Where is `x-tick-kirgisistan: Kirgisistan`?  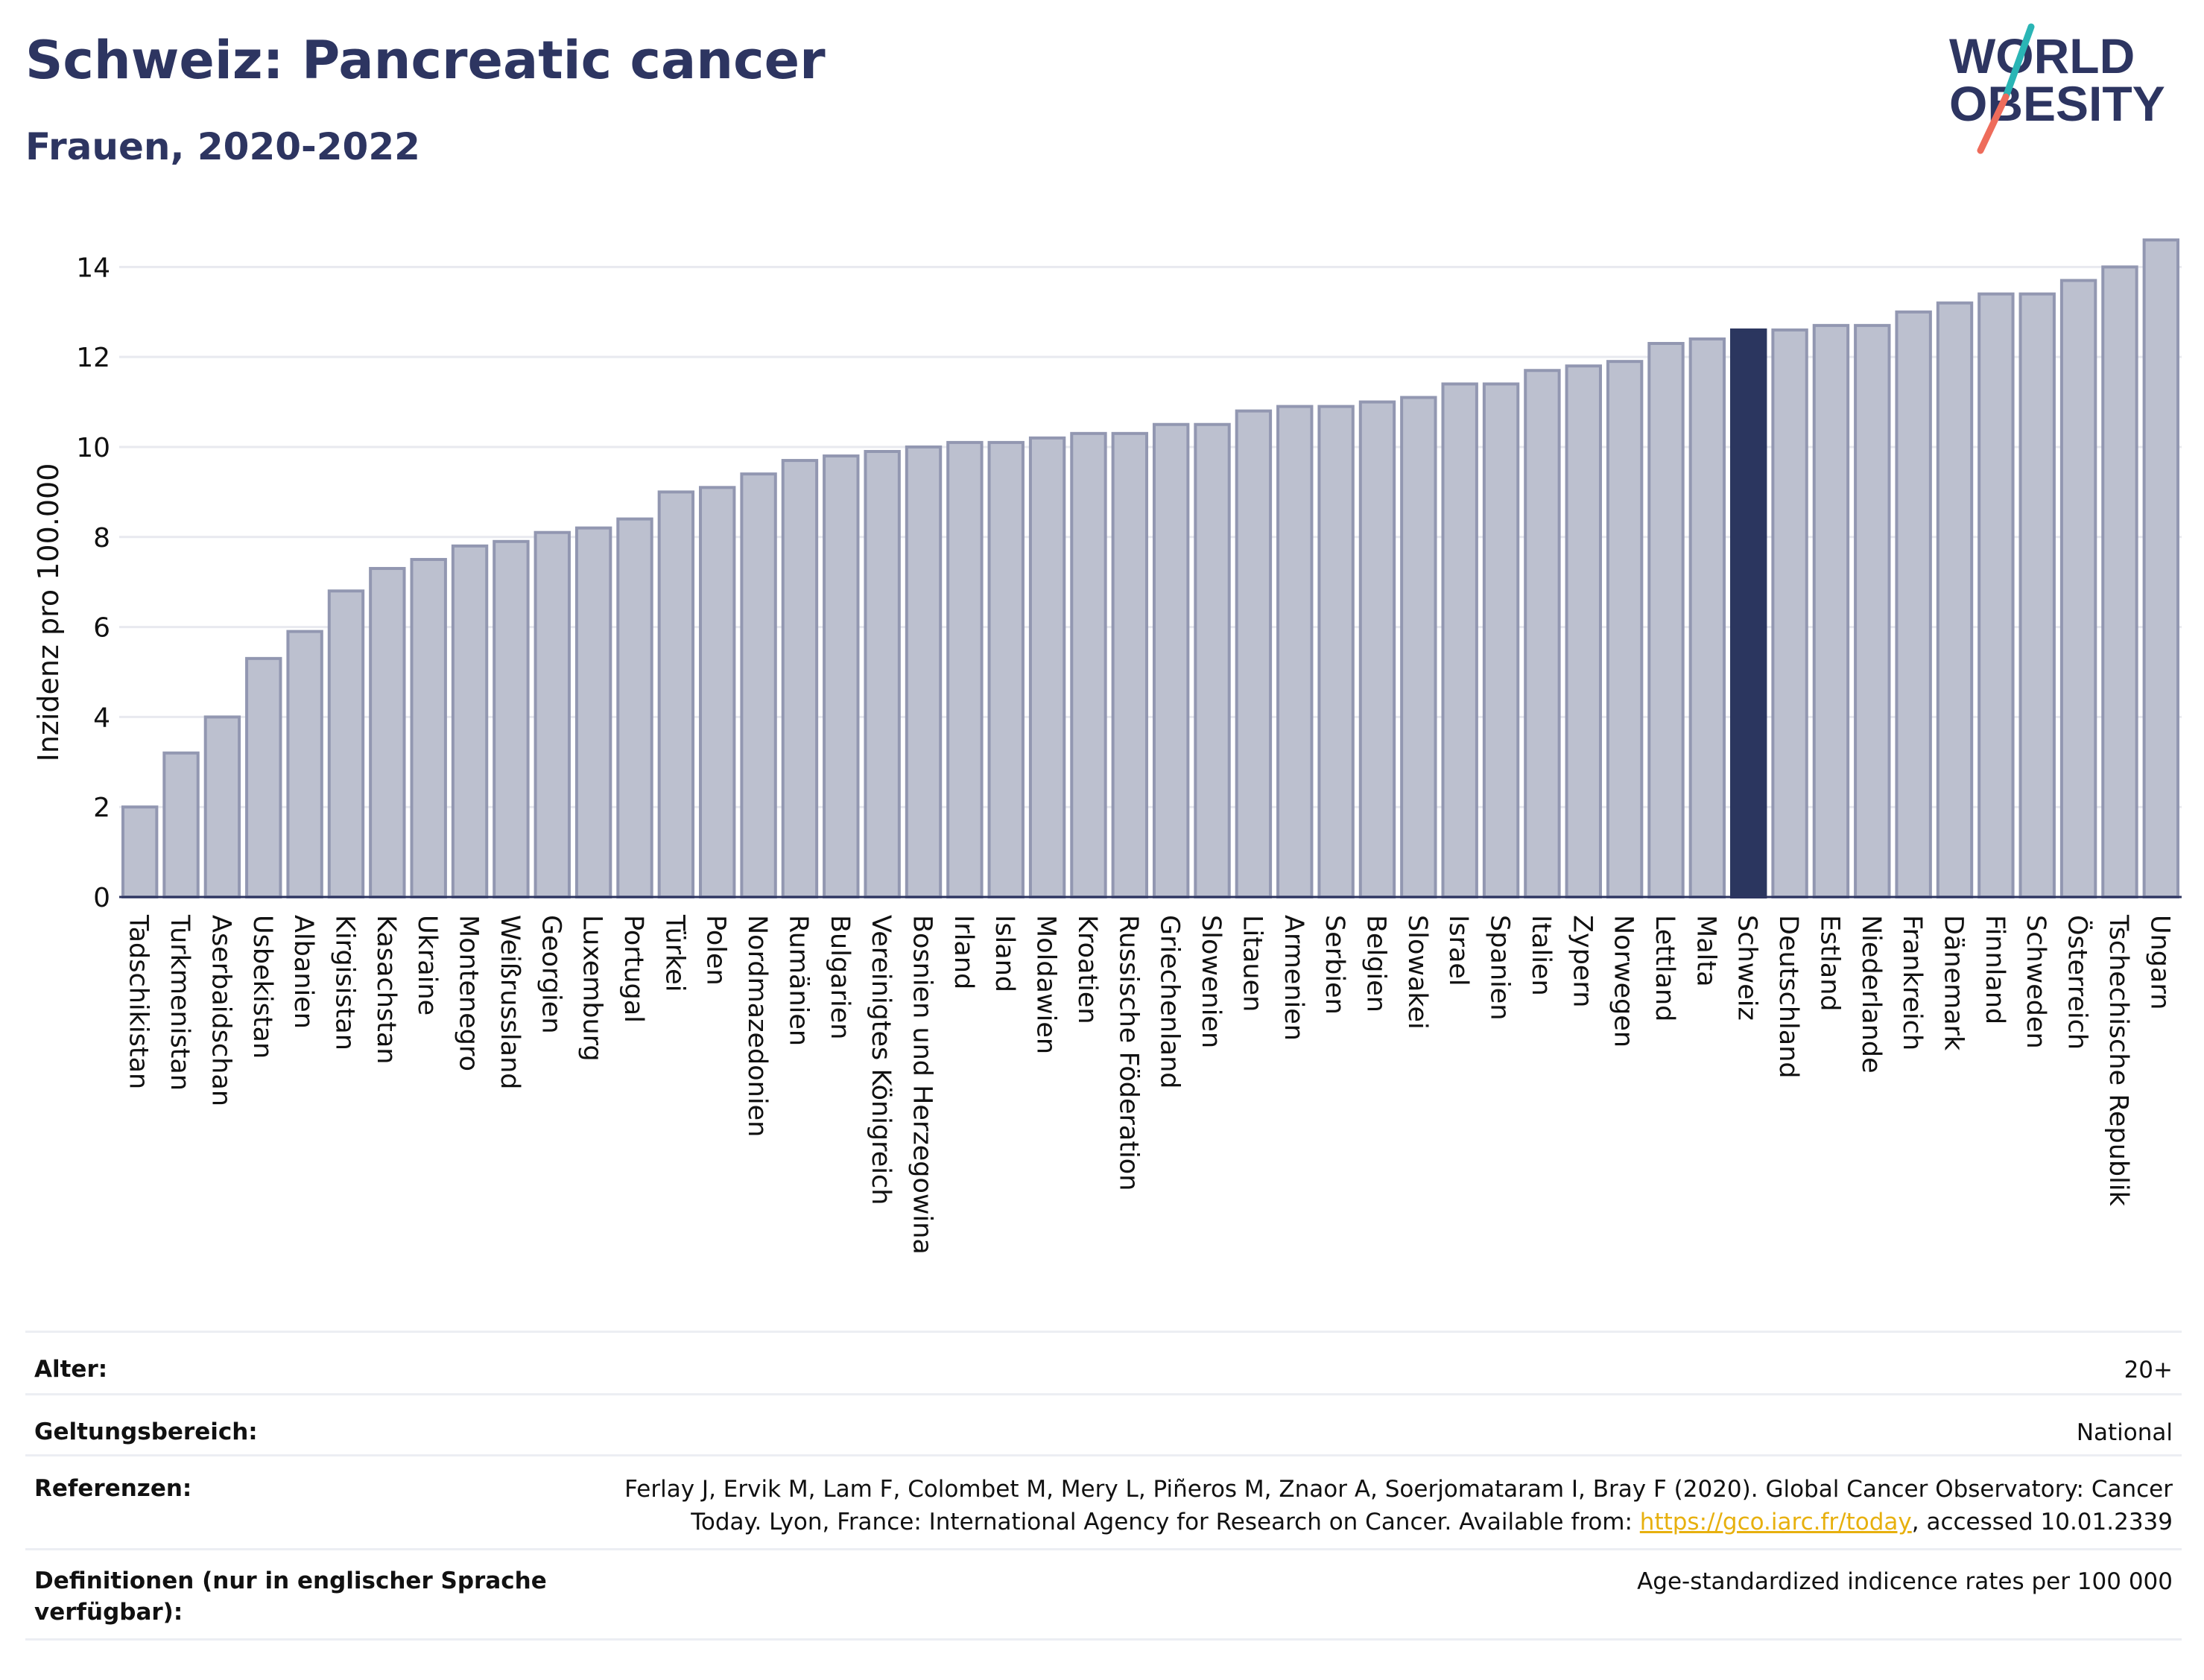 x-tick-kirgisistan: Kirgisistan is located at coordinates (344, 982).